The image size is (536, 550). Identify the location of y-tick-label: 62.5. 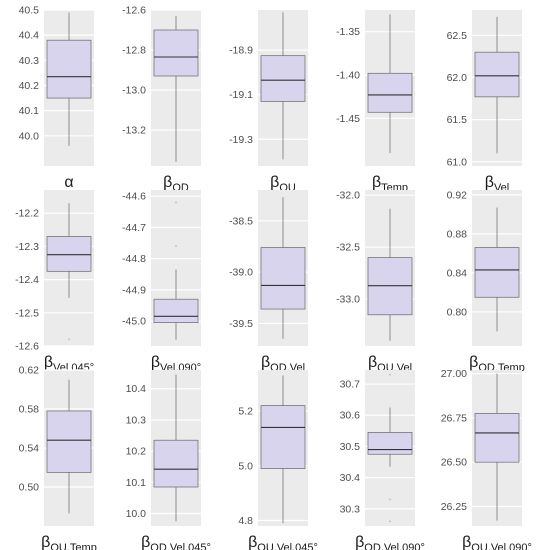
(457, 36).